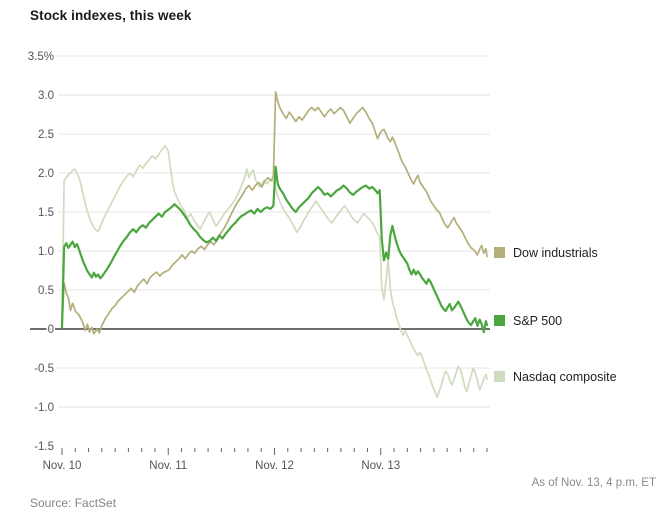 The image size is (665, 518). Describe the element at coordinates (499, 320) in the screenshot. I see `sp500-swatch-icon` at that location.